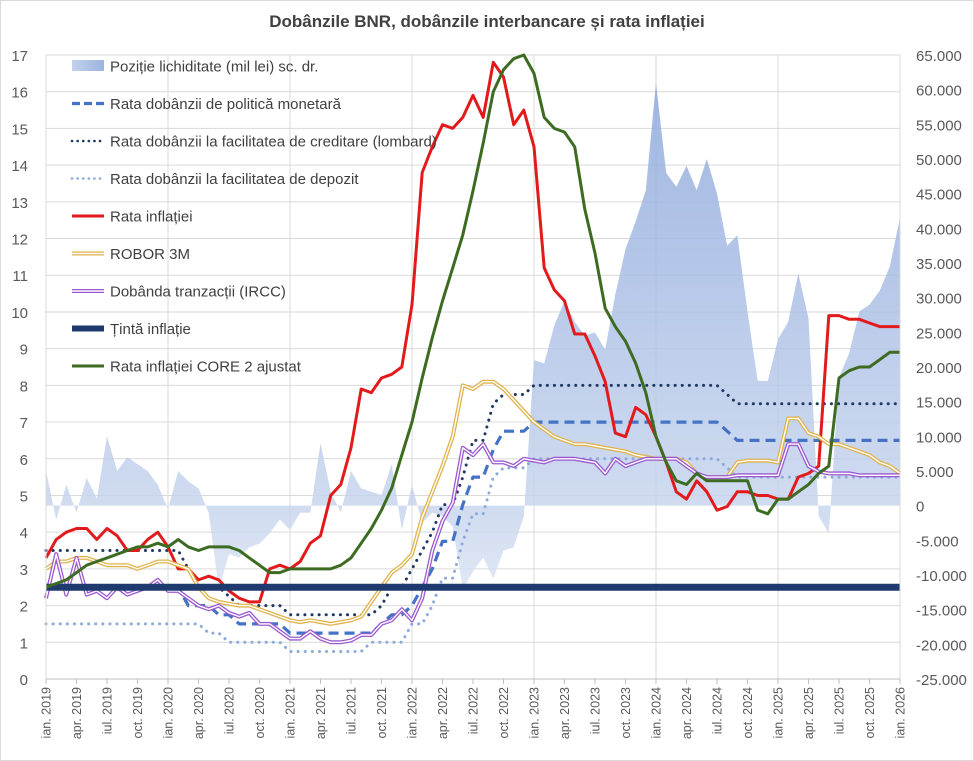 The width and height of the screenshot is (974, 761). I want to click on y2-tick-label: 65.000, so click(939, 56).